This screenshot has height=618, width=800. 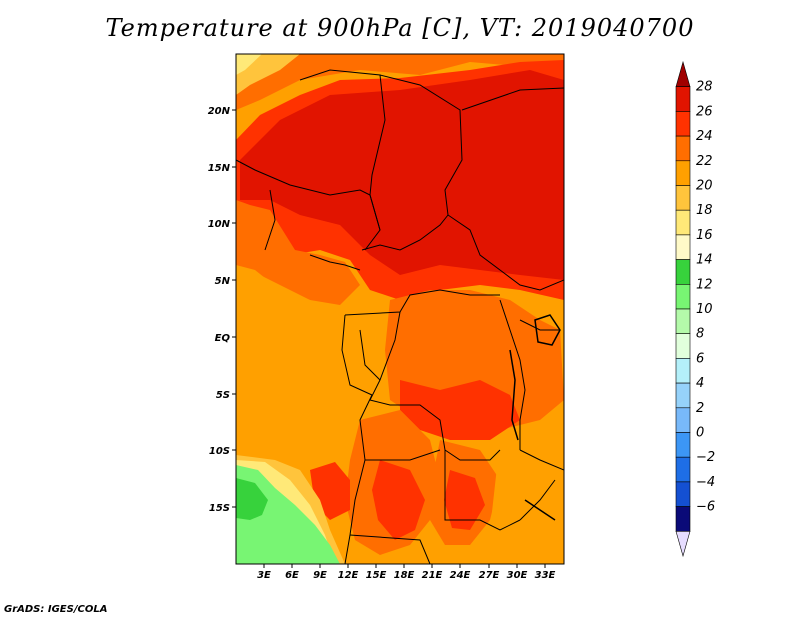 I want to click on colorbar-label: 20, so click(x=704, y=186).